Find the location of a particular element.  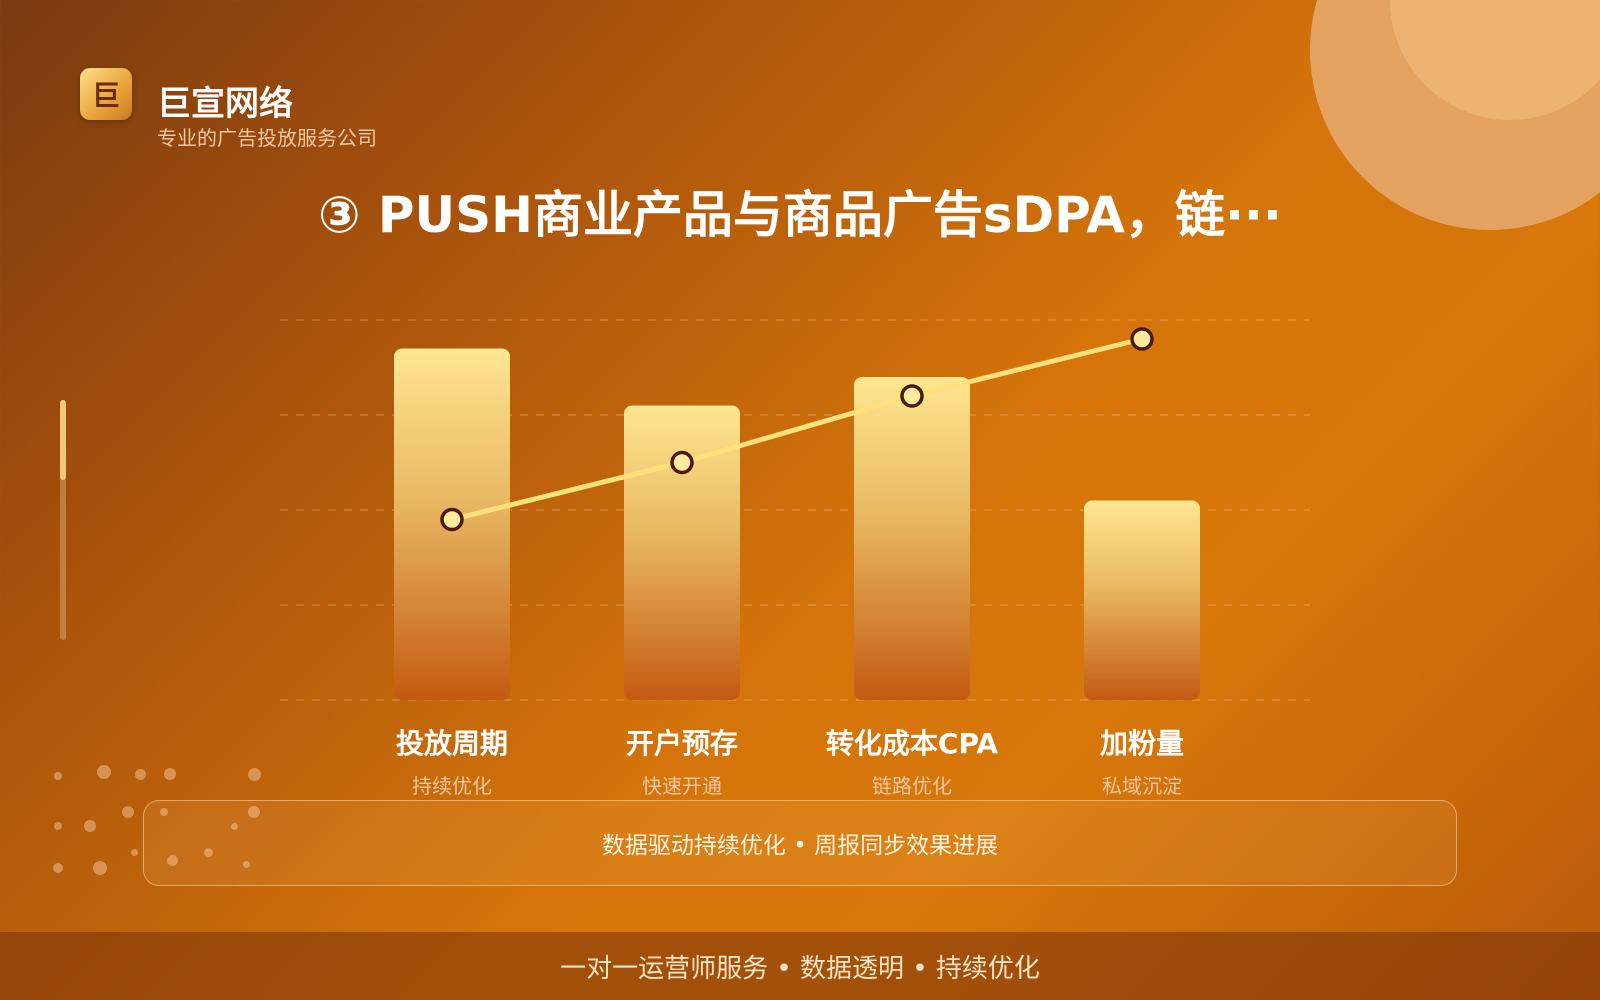

footer-text: 一对一运营师服务 • 数据透明 • 持续优化 is located at coordinates (800, 968).